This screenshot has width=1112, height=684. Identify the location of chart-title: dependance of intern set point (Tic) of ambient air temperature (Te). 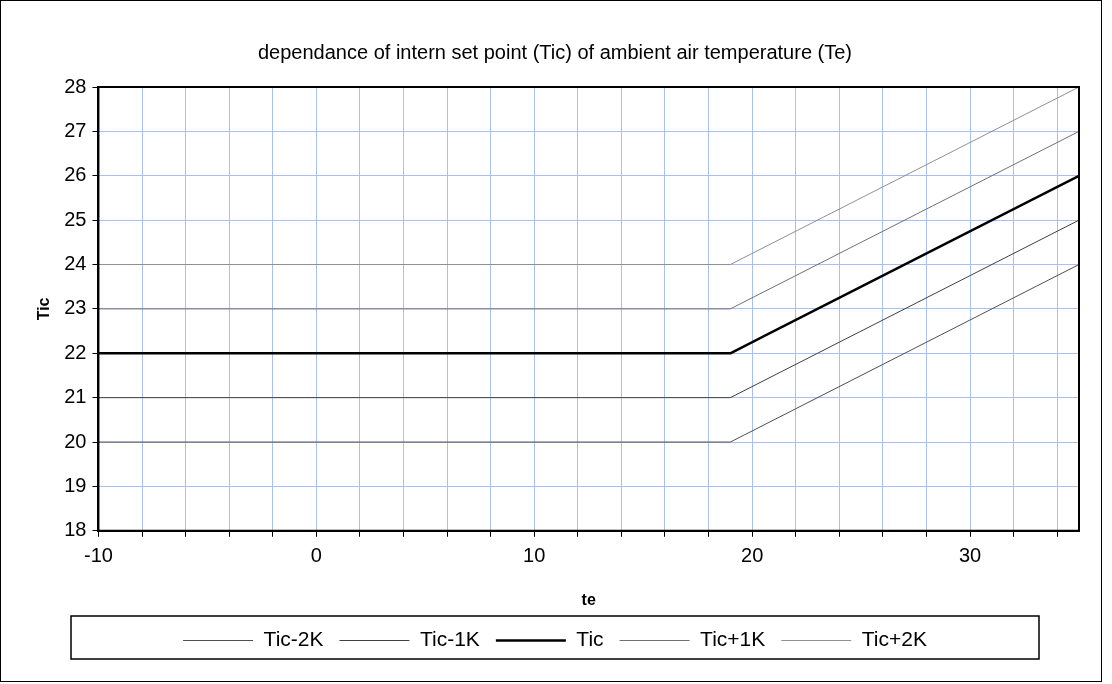
(555, 51).